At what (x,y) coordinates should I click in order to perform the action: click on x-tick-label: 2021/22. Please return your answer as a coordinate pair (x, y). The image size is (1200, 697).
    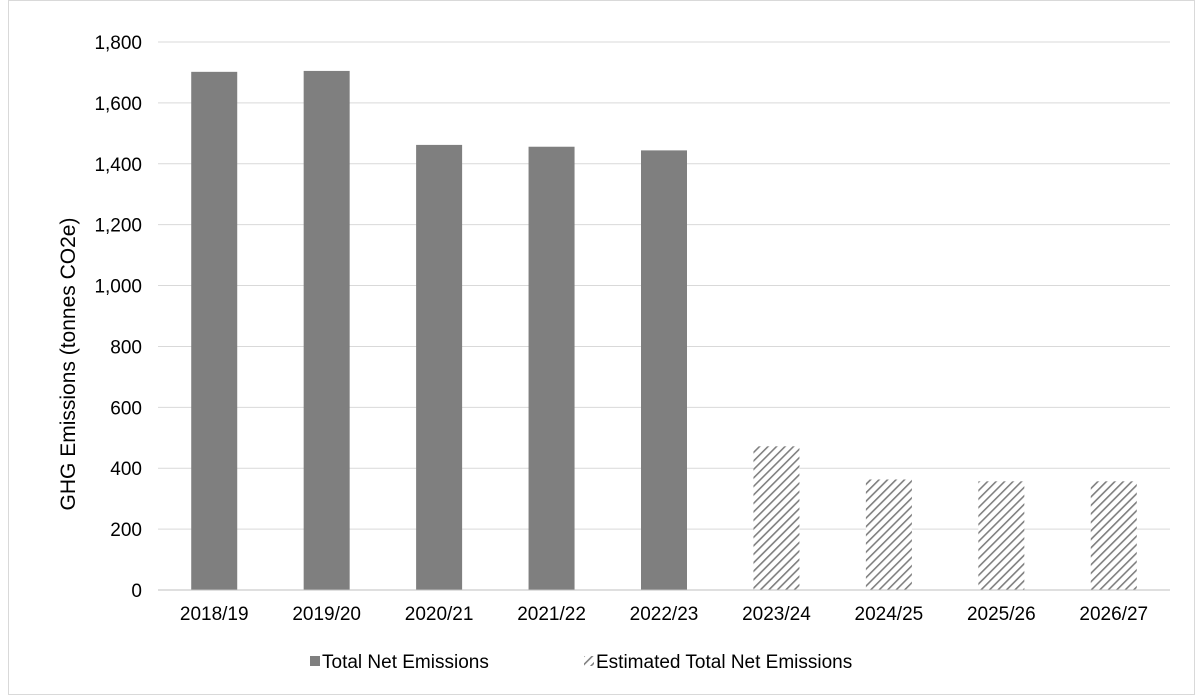
    Looking at the image, I should click on (551, 614).